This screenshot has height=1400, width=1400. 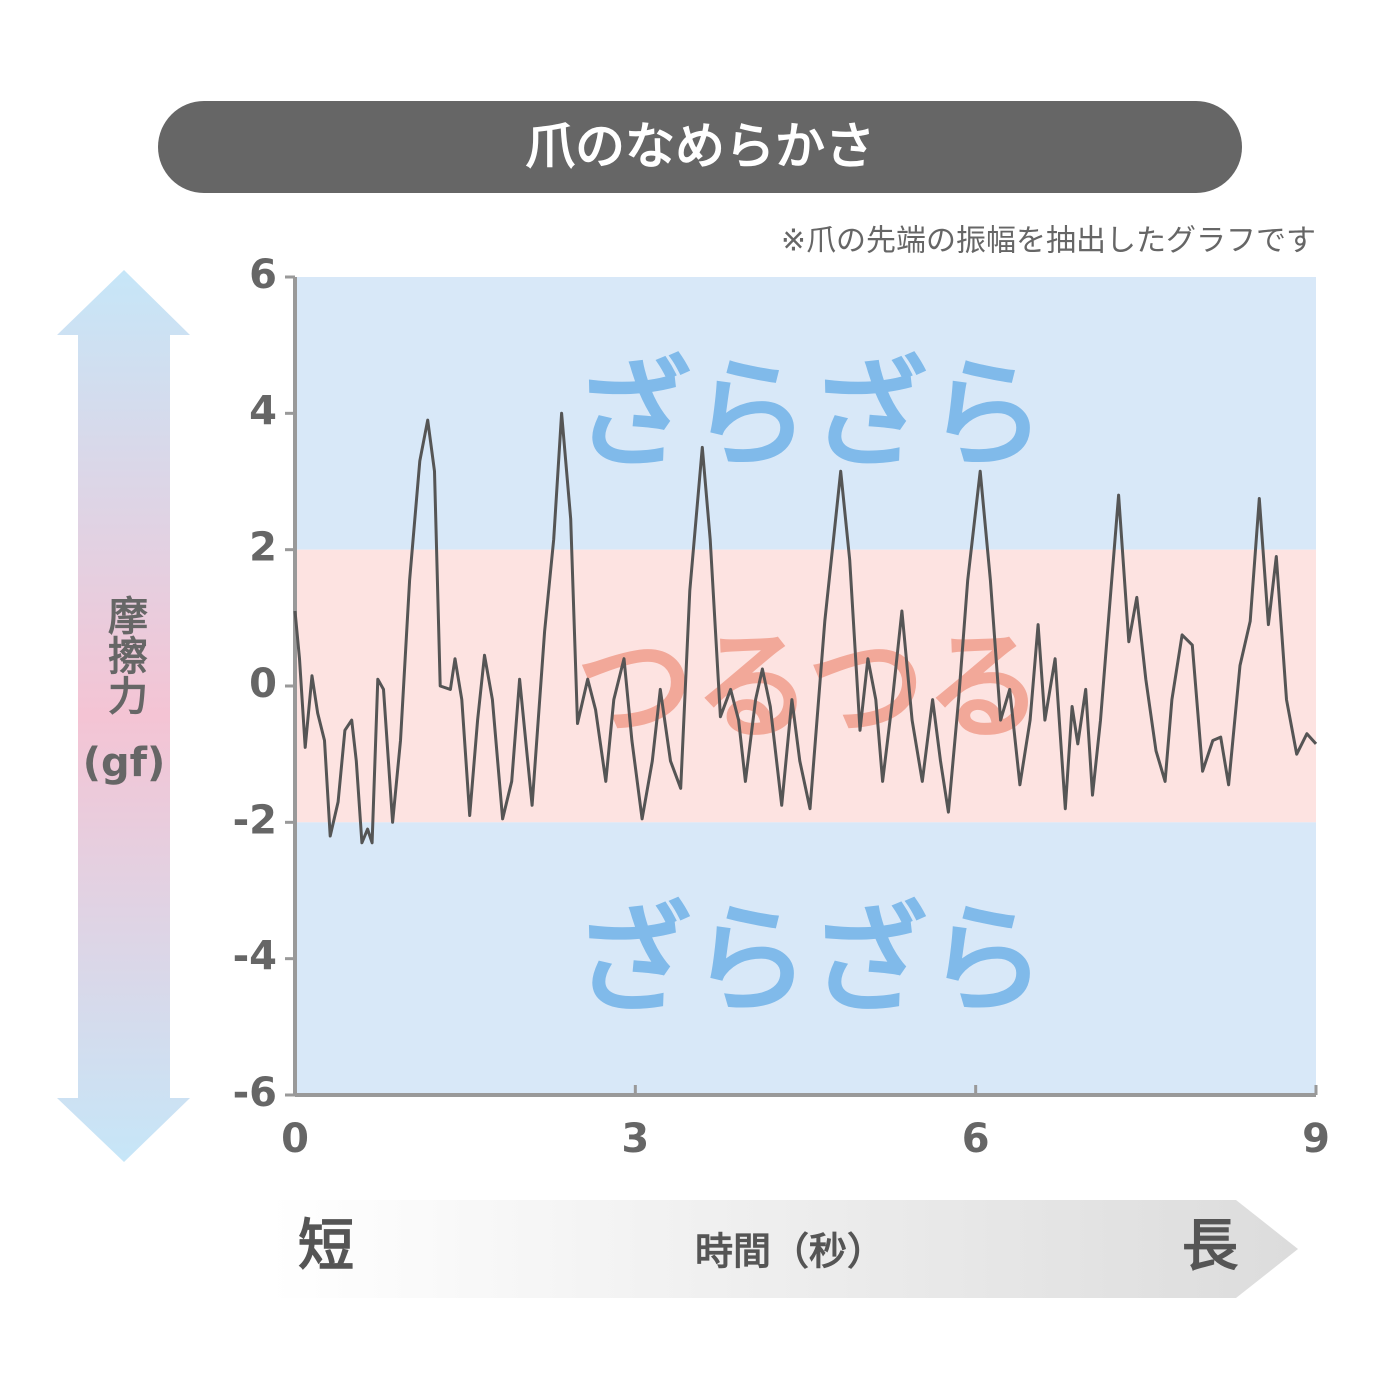 What do you see at coordinates (255, 1093) in the screenshot?
I see `y-tick-label: -6` at bounding box center [255, 1093].